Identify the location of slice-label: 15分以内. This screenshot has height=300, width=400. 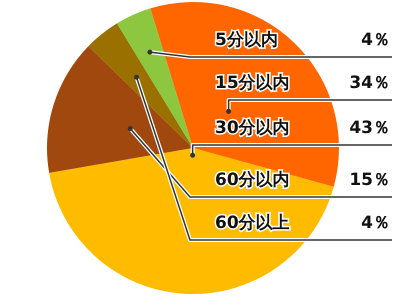
(252, 83).